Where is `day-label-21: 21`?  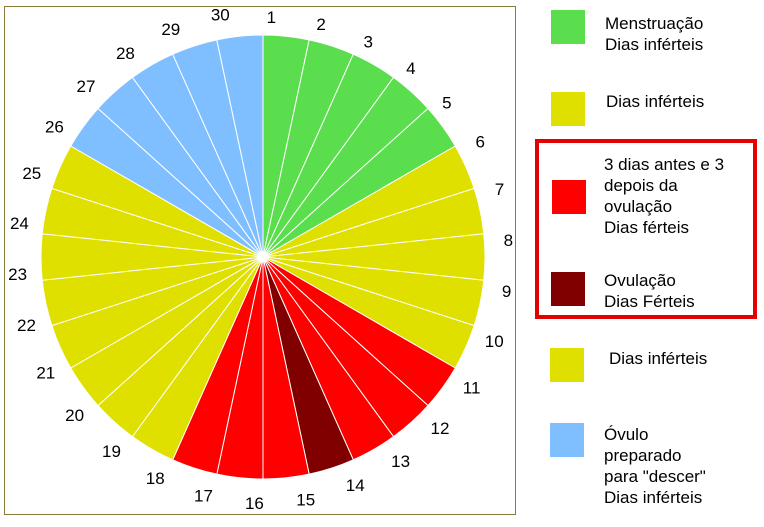 day-label-21: 21 is located at coordinates (45, 373).